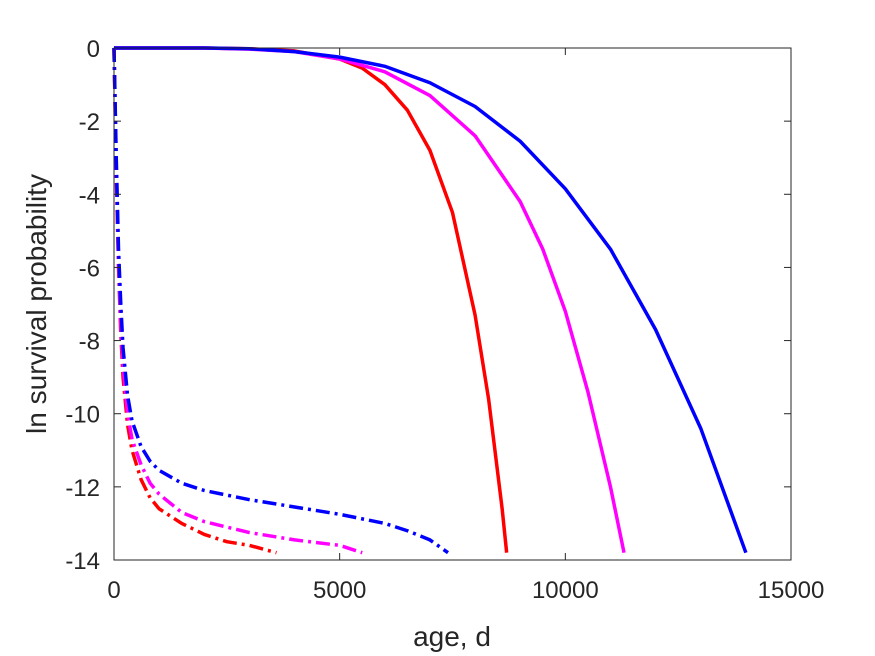 Image resolution: width=875 pixels, height=656 pixels. I want to click on x-tick-label: 15000, so click(791, 590).